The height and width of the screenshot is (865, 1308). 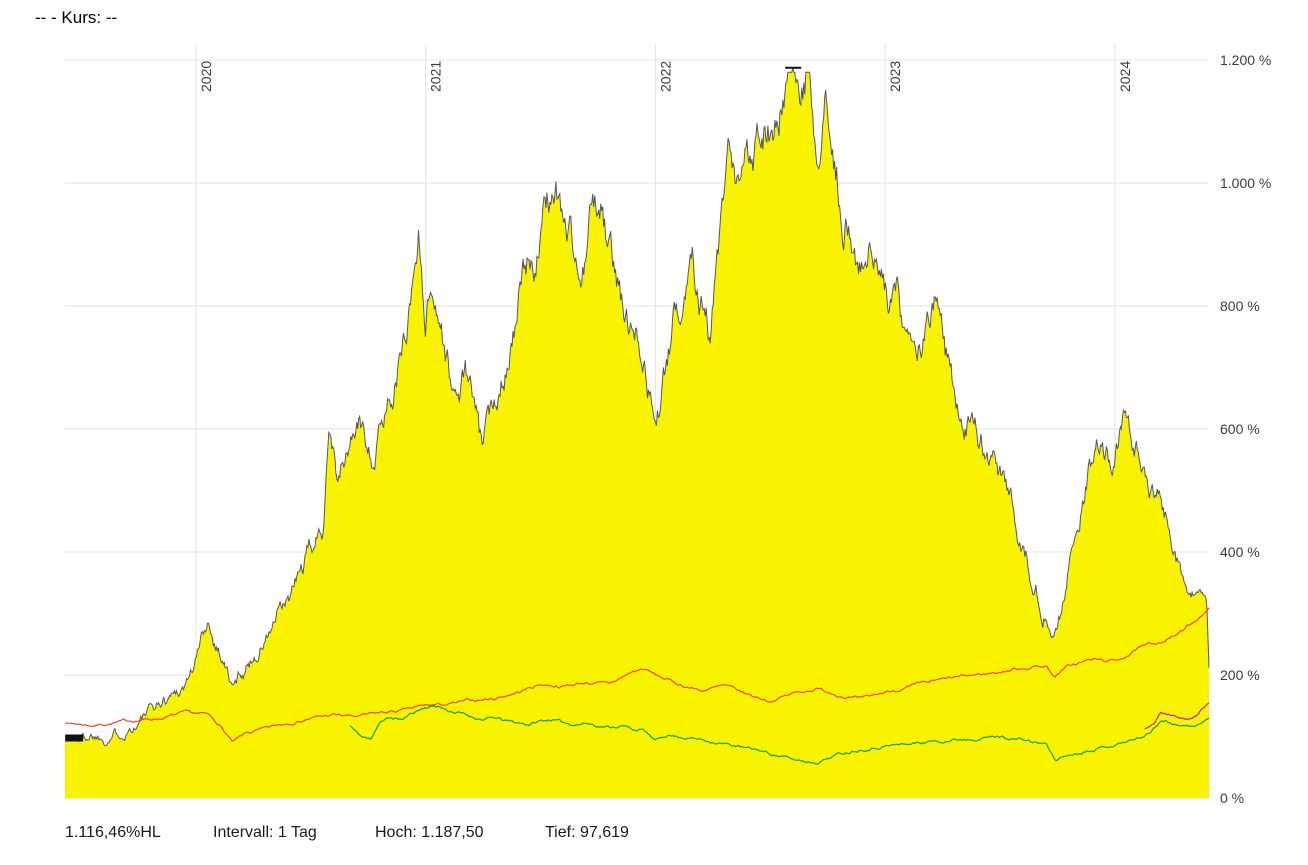 I want to click on instrument-kurs-label: -- - Kurs: --, so click(x=76, y=17).